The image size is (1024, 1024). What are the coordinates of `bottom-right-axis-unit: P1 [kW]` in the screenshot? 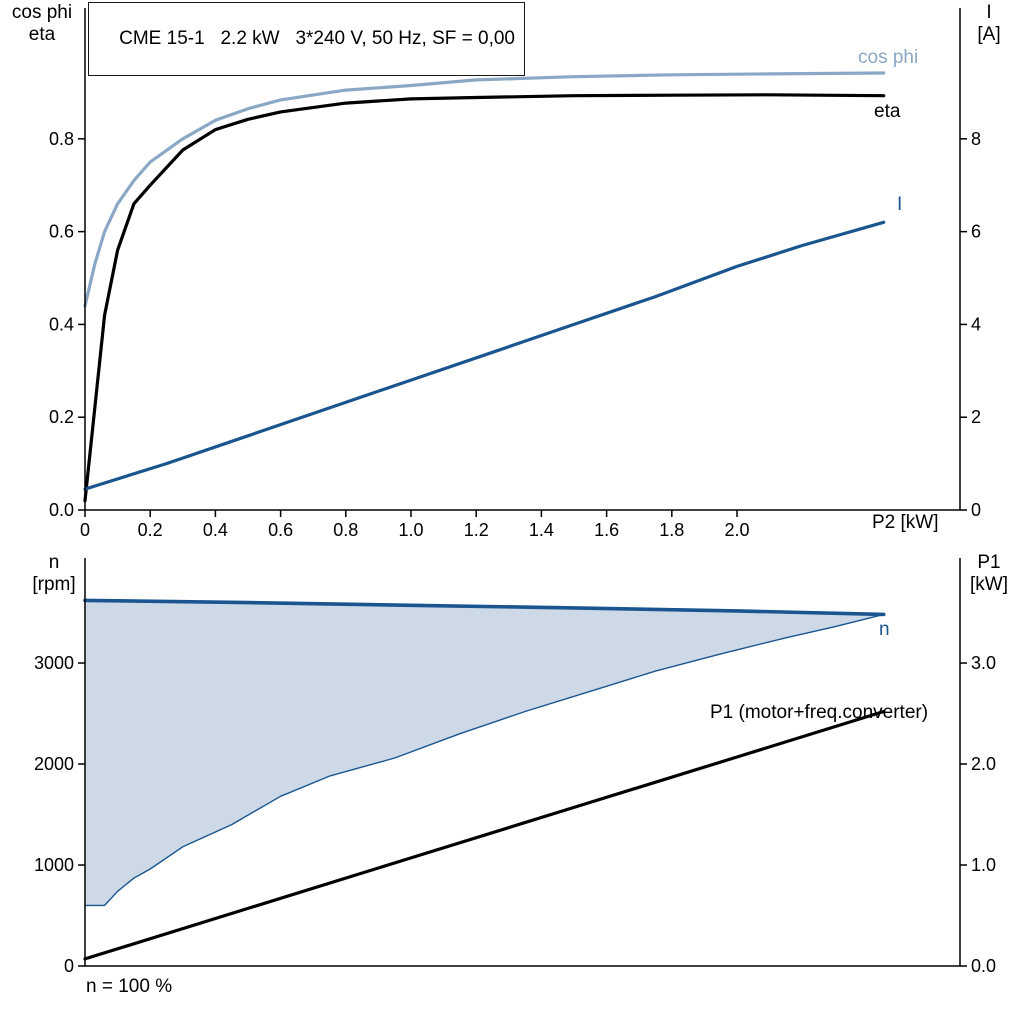 It's located at (989, 574).